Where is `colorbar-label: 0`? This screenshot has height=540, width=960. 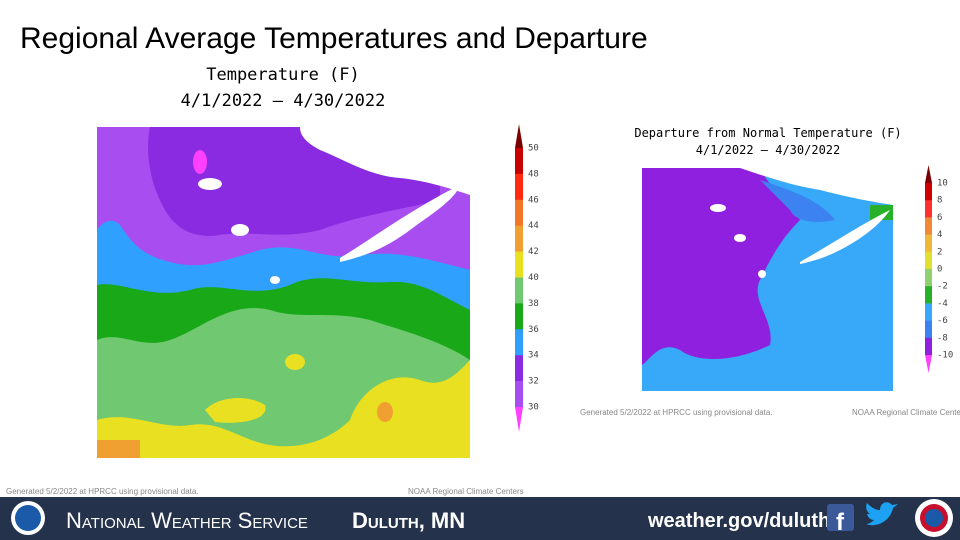
colorbar-label: 0 is located at coordinates (939, 270).